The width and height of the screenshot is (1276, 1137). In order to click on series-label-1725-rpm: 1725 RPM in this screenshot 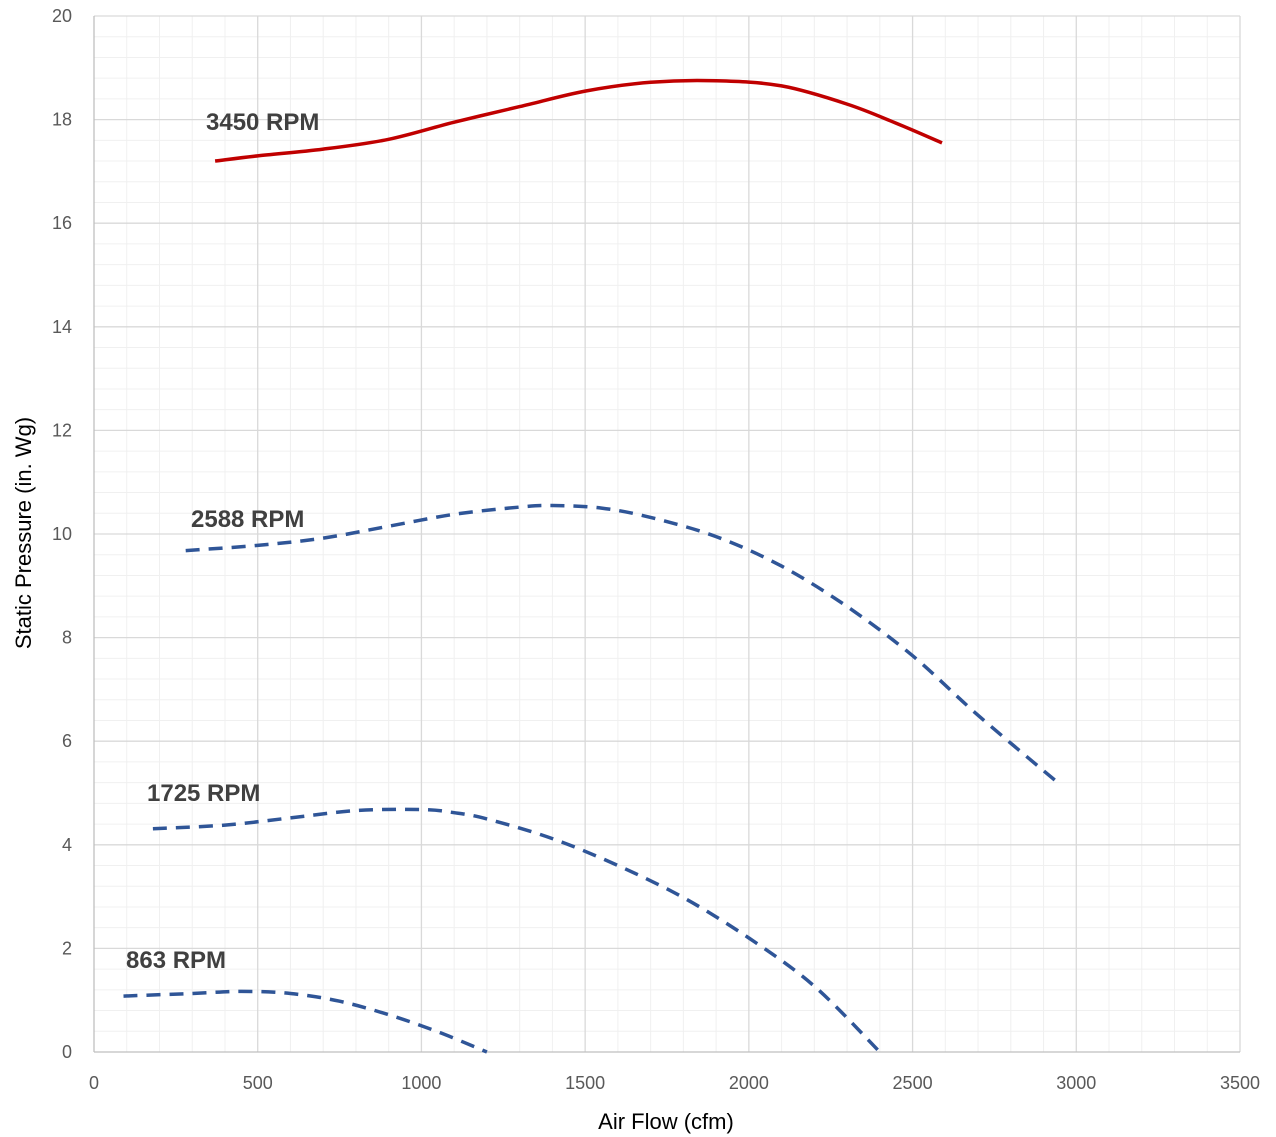, I will do `click(203, 793)`.